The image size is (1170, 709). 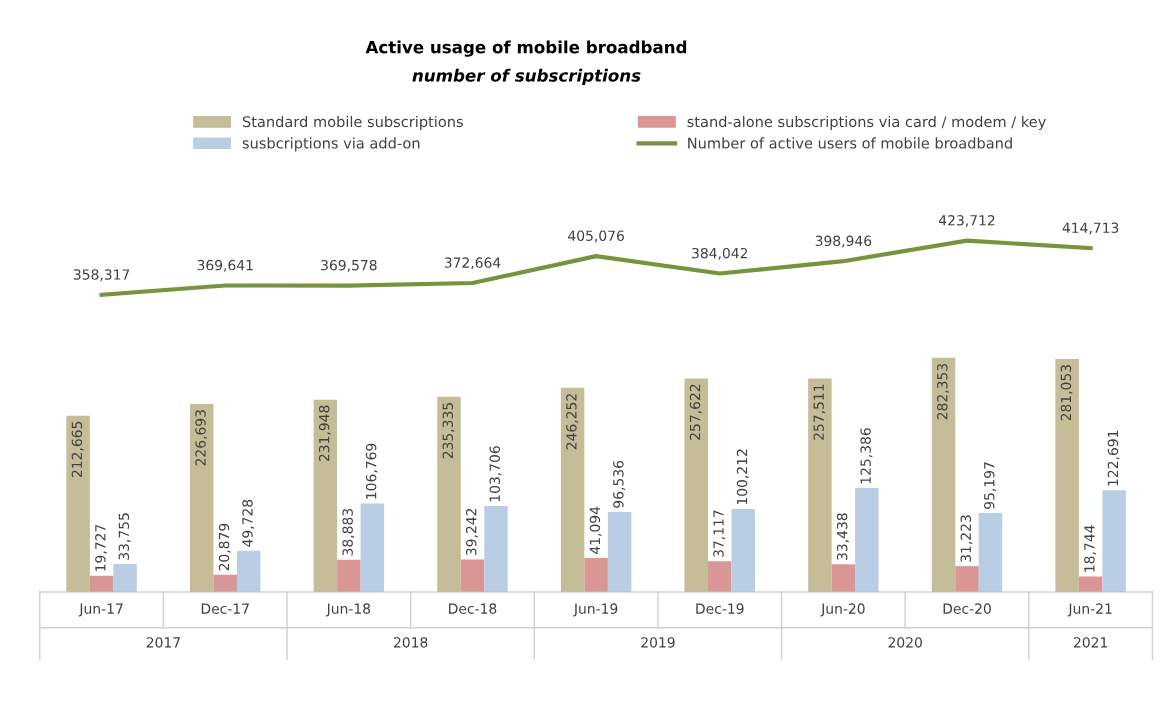 What do you see at coordinates (100, 610) in the screenshot?
I see `x-tick-label: Jun-17` at bounding box center [100, 610].